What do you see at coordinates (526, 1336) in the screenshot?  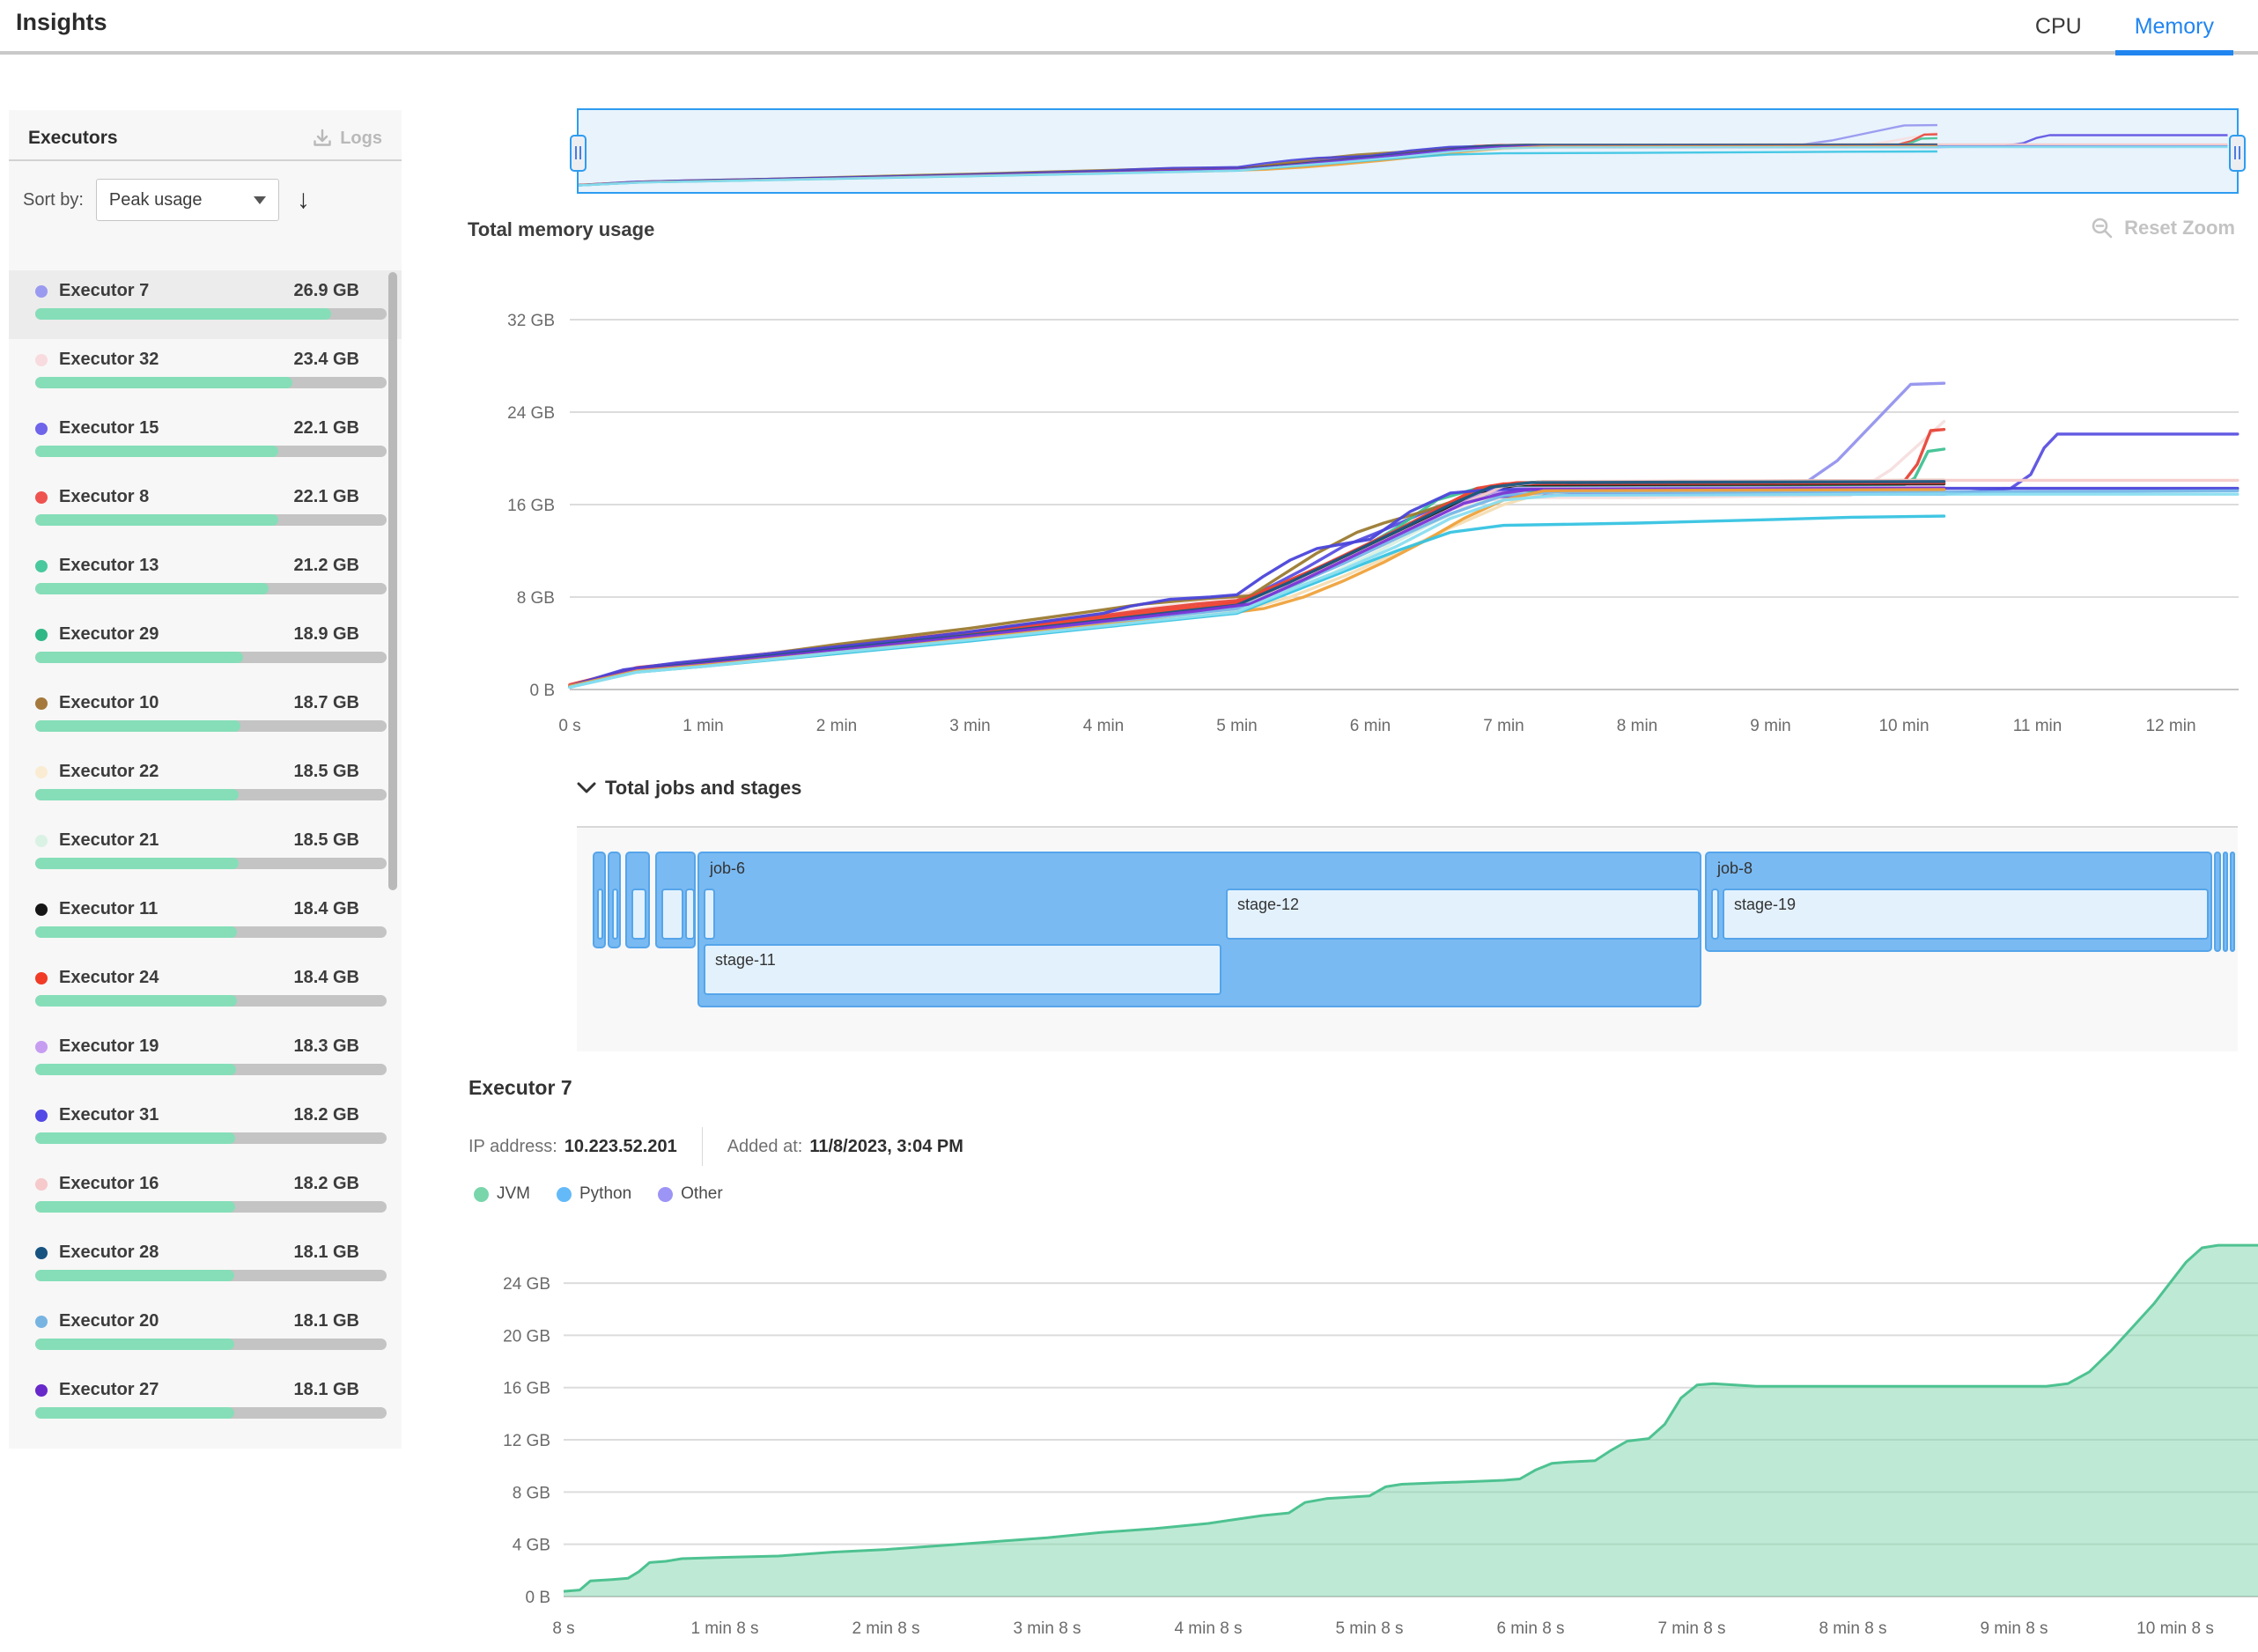 I see `y-axis-tick-label: 20 GB` at bounding box center [526, 1336].